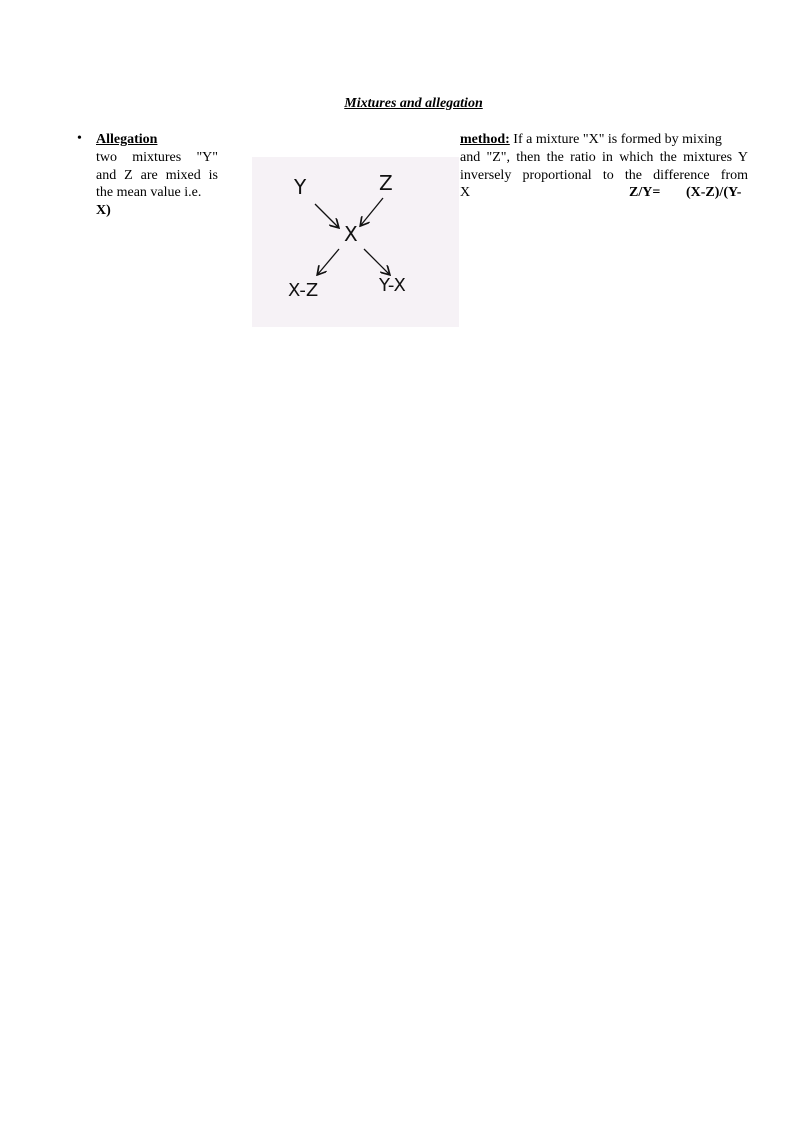 The width and height of the screenshot is (793, 1122). What do you see at coordinates (386, 183) in the screenshot?
I see `diagram-label-z: Z` at bounding box center [386, 183].